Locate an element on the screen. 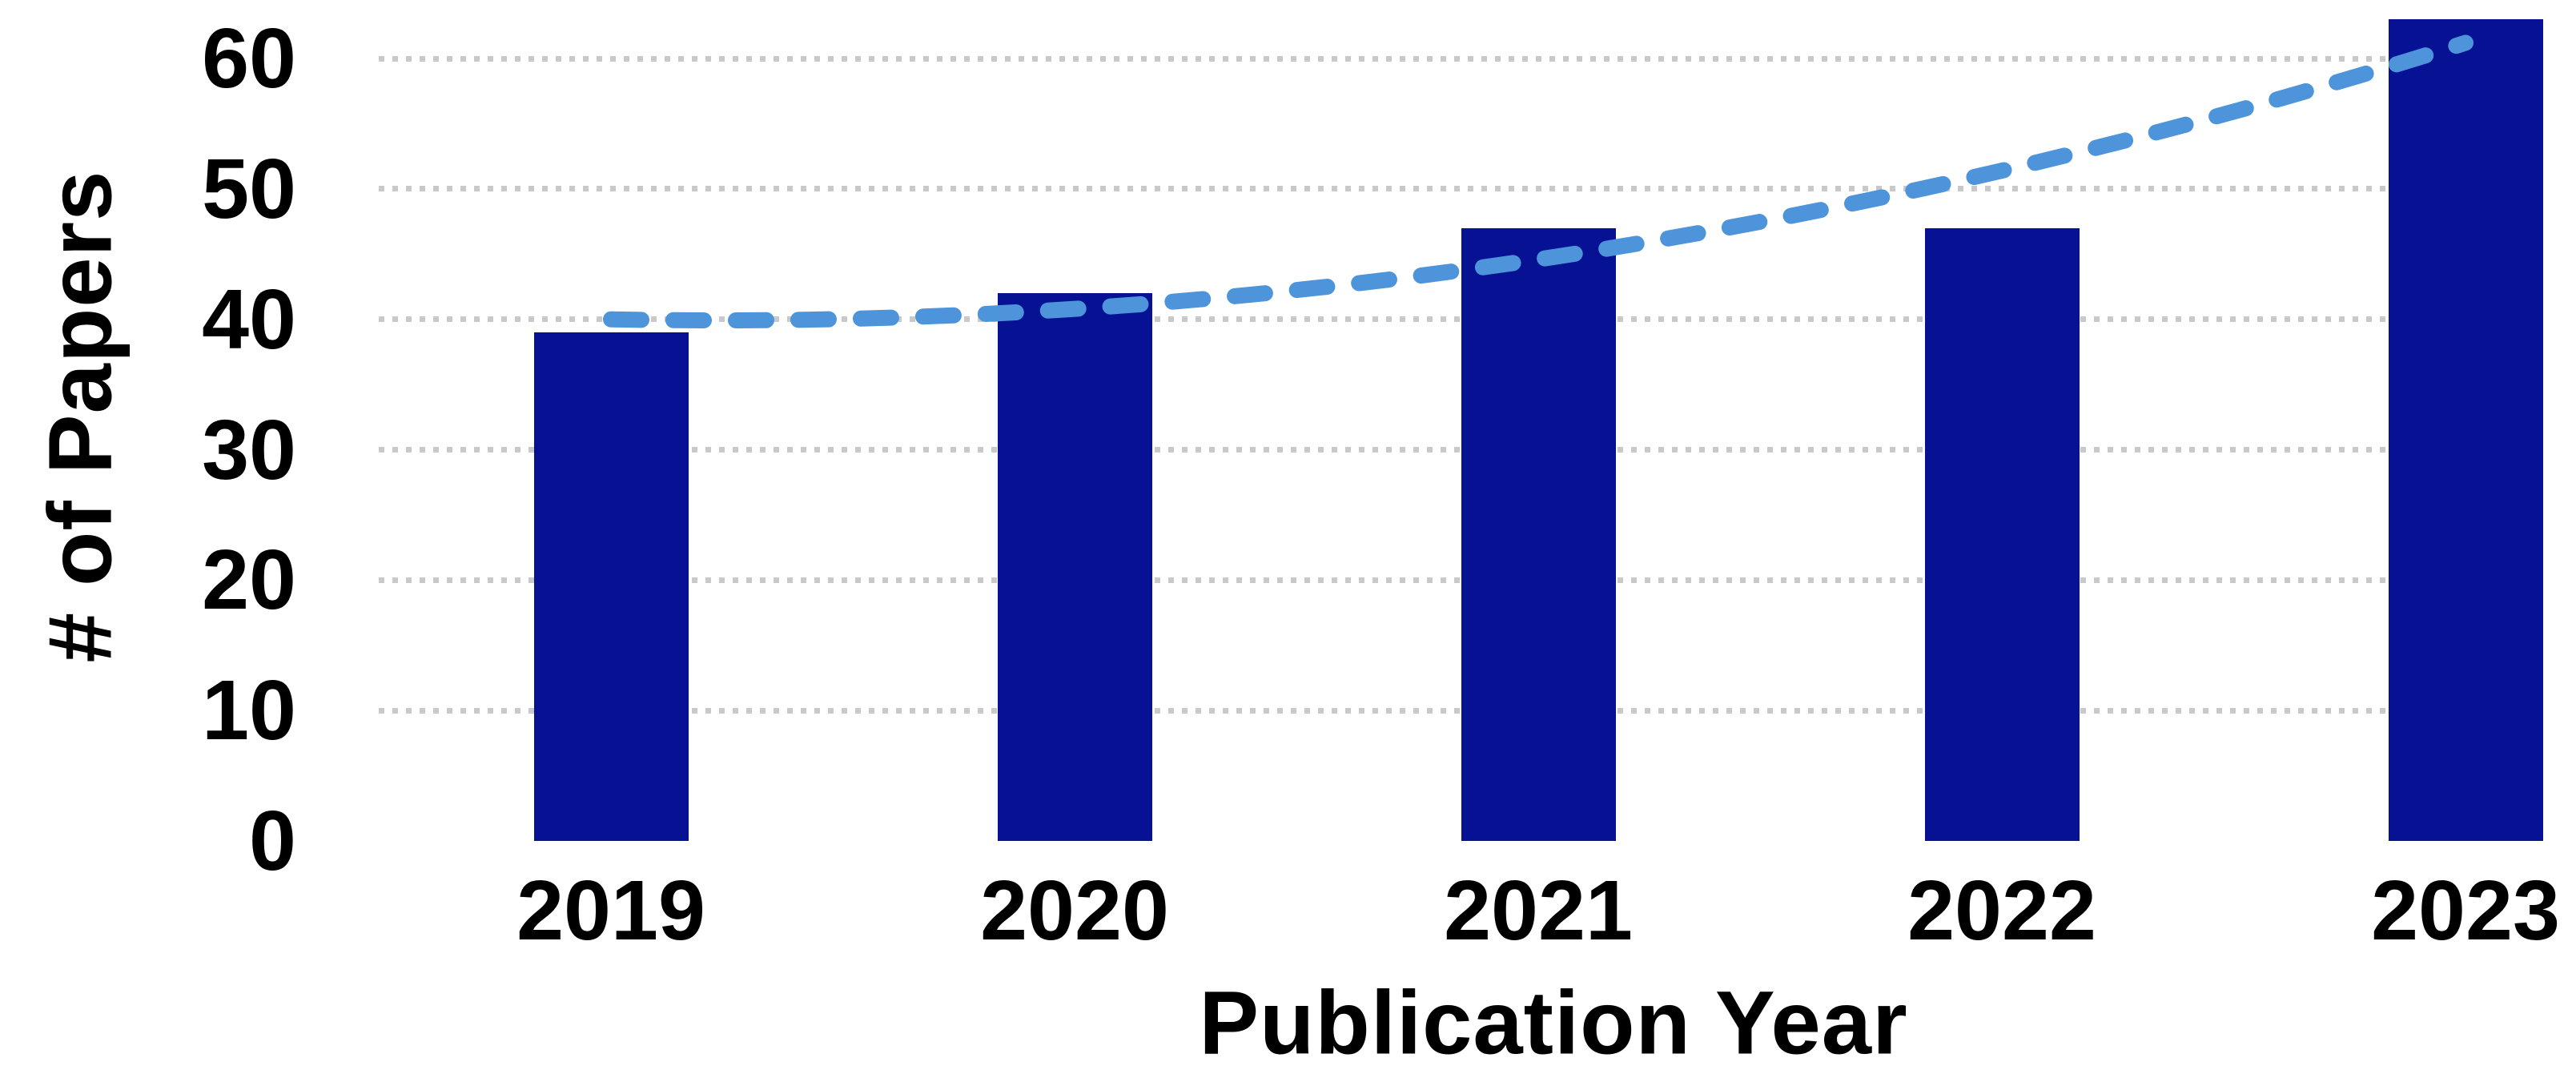  y-tick-label-40: 40 is located at coordinates (249, 319).